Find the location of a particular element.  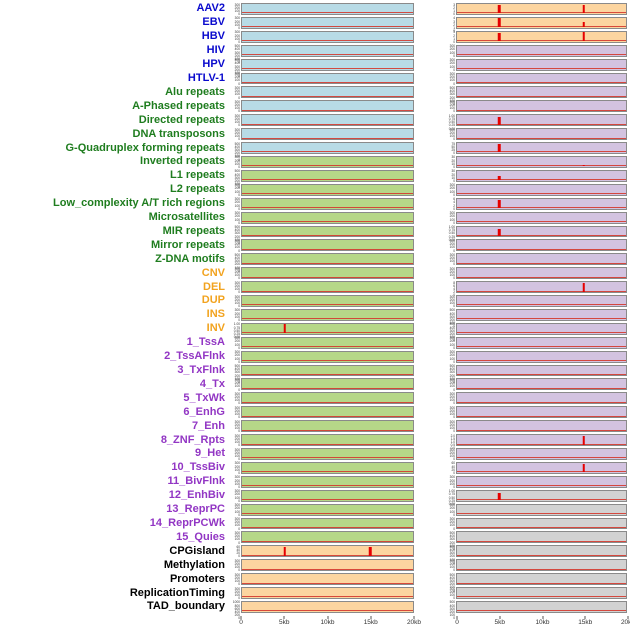

row-label: AAV2 is located at coordinates (210, 8).